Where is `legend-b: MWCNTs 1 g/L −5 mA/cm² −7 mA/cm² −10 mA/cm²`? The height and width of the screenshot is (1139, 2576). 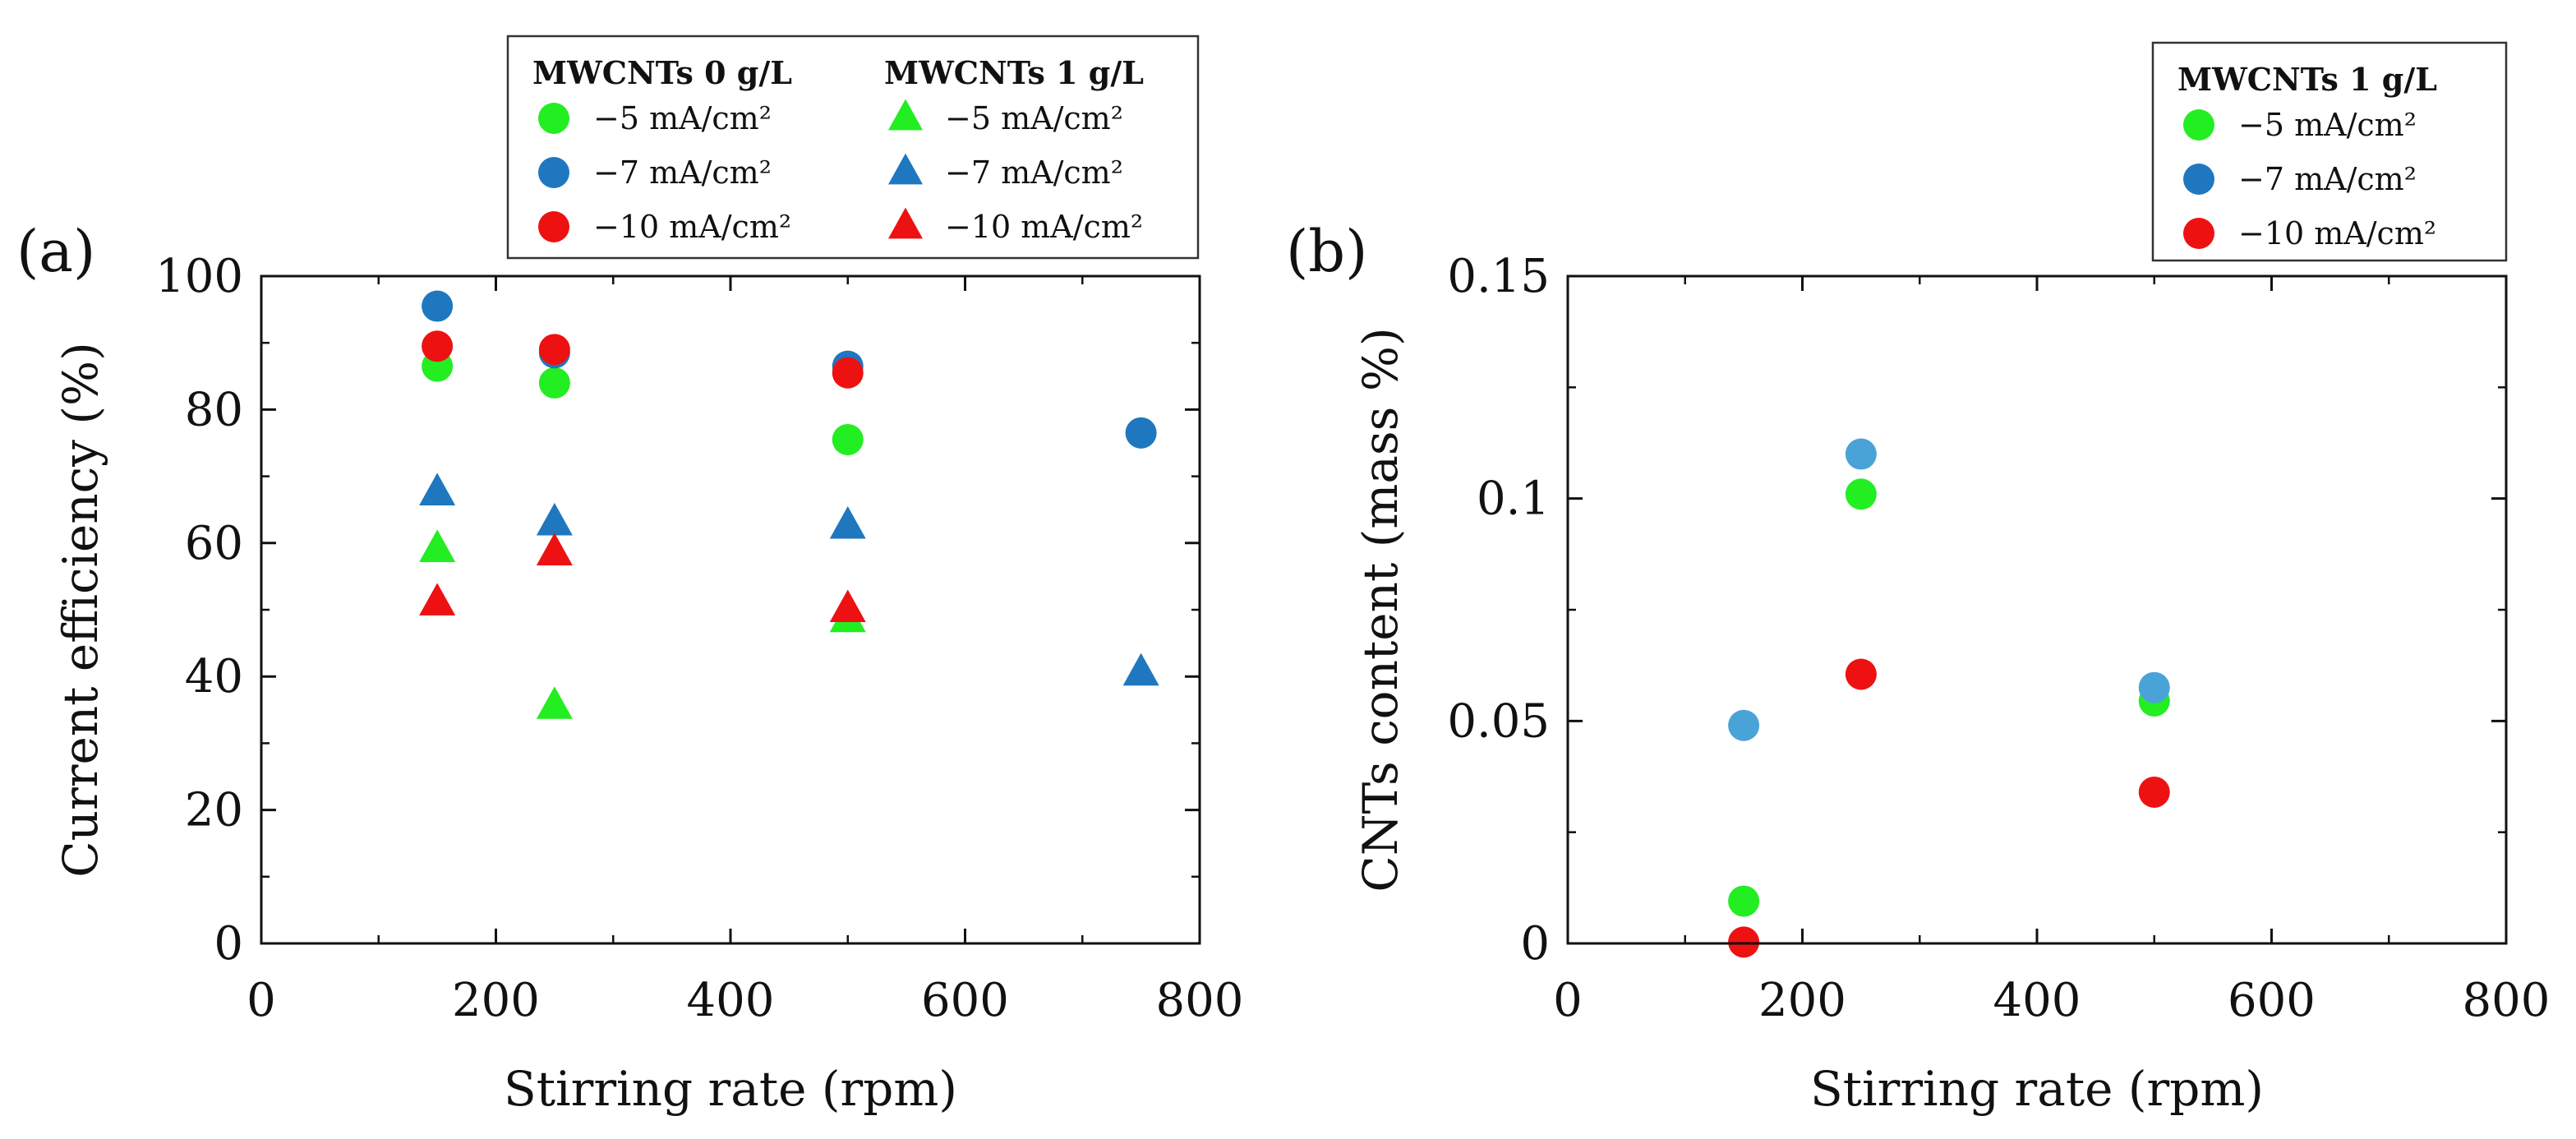 legend-b: MWCNTs 1 g/L −5 mA/cm² −7 mA/cm² −10 mA/cm² is located at coordinates (2329, 151).